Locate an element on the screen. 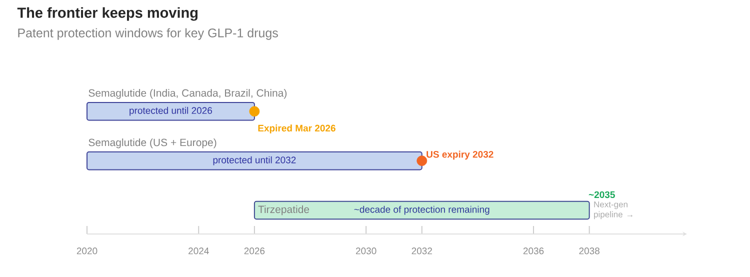  data-label: protected until 2026 is located at coordinates (171, 111).